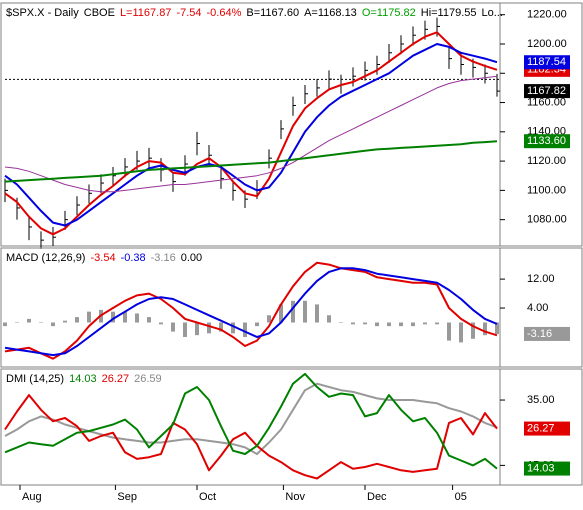 The image size is (583, 510). What do you see at coordinates (148, 379) in the screenshot?
I see `legend-entry: 26.59` at bounding box center [148, 379].